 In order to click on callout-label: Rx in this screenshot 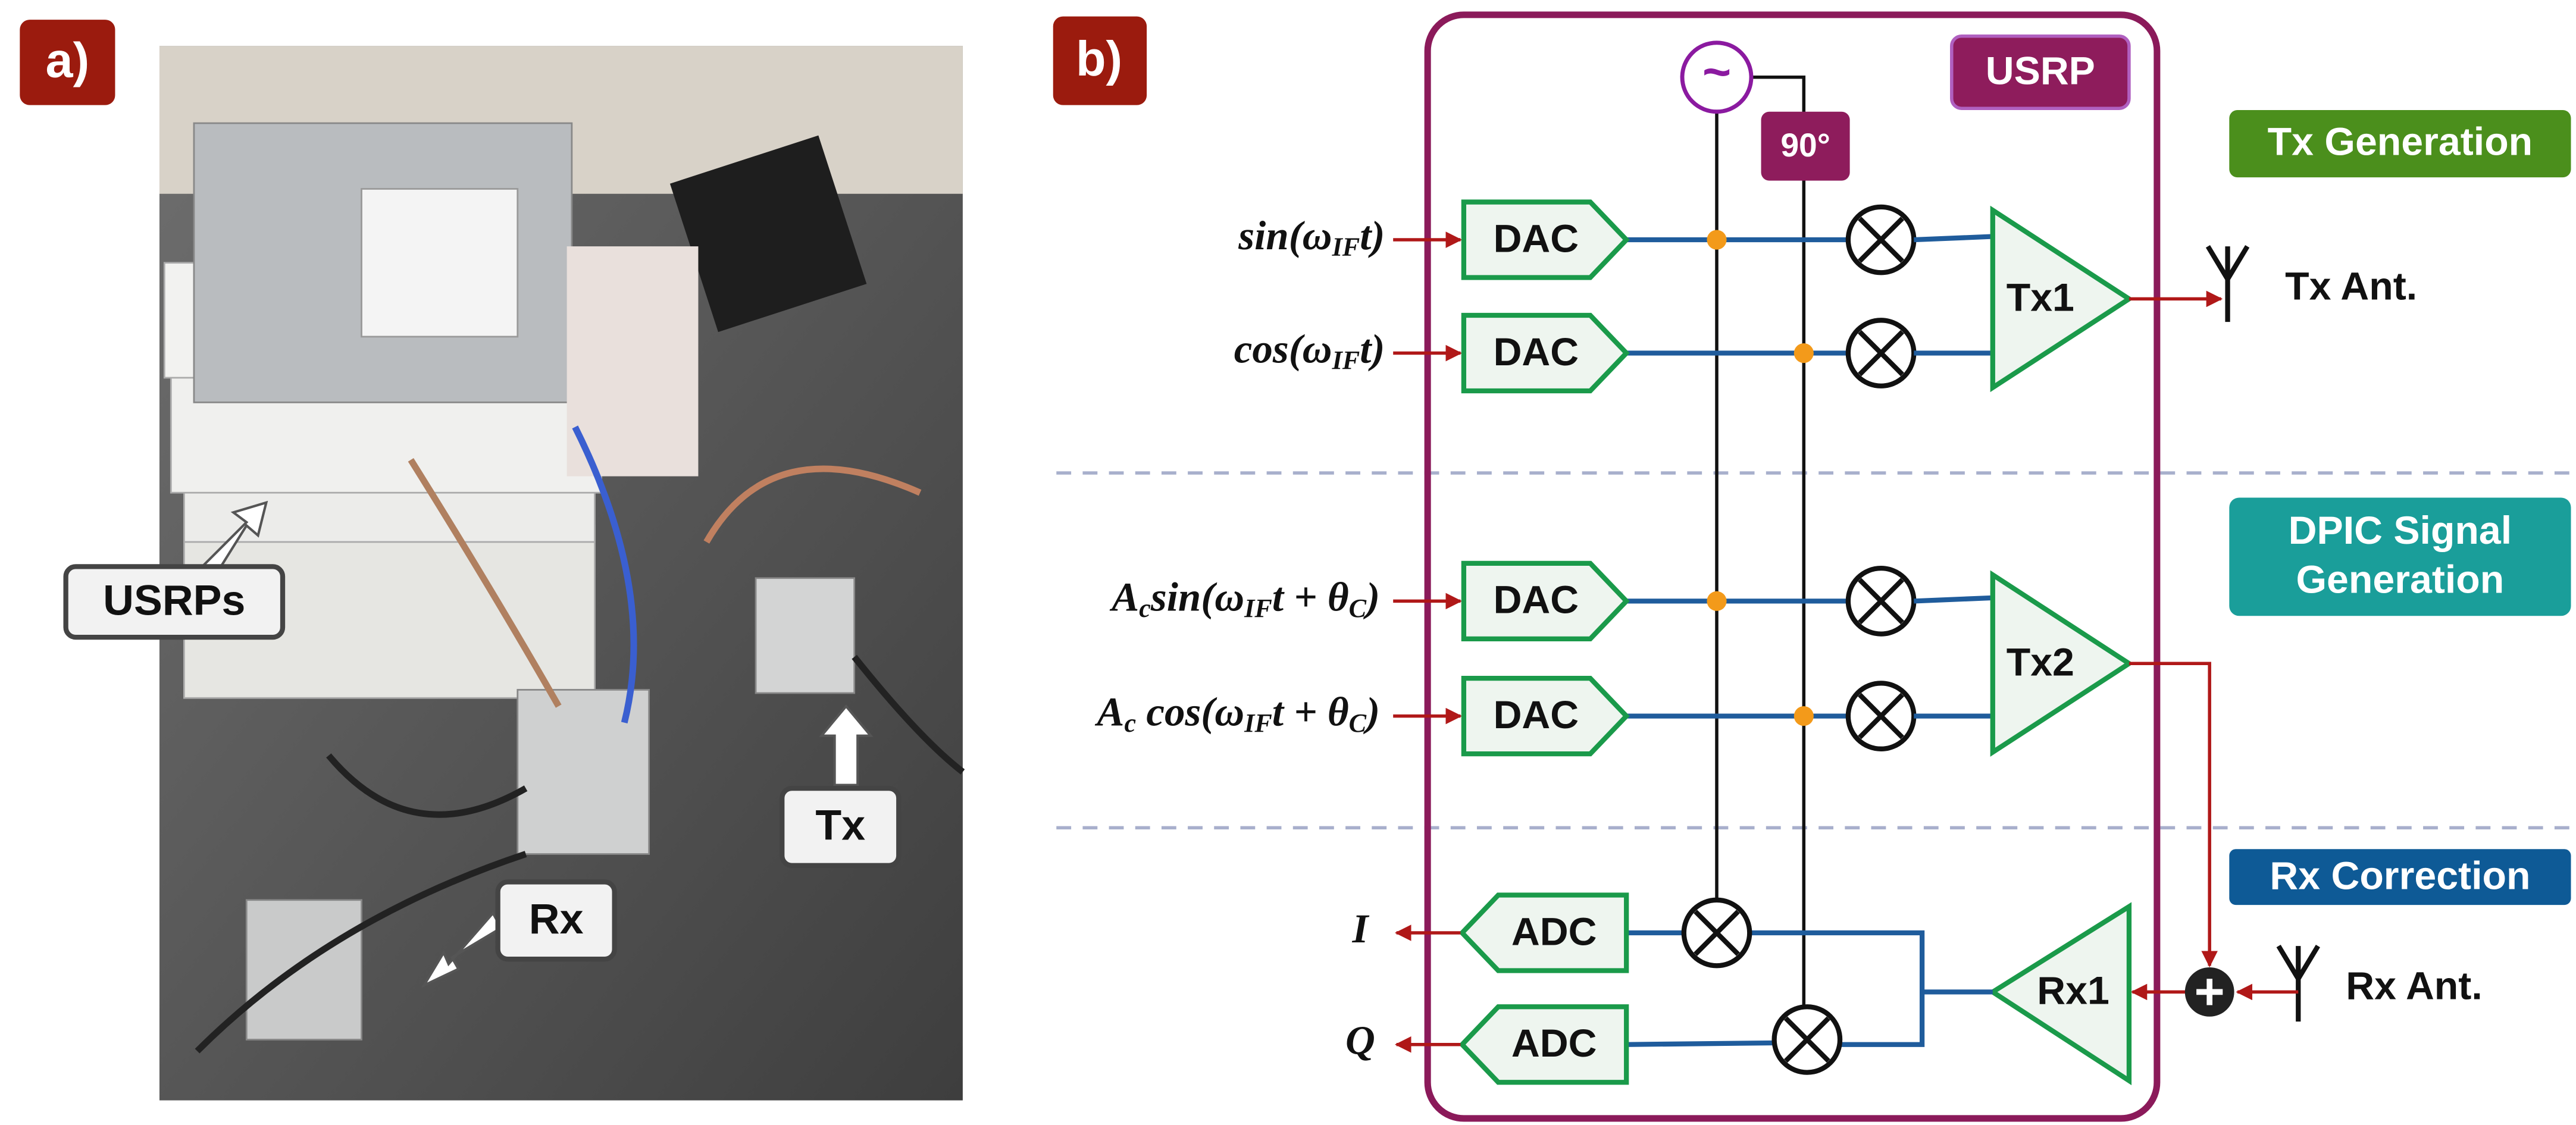, I will do `click(556, 919)`.